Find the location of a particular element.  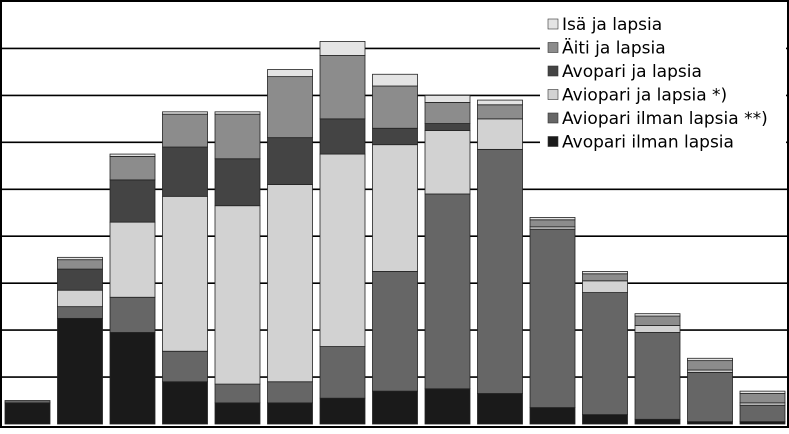

legend-label: Äiti ja lapsia is located at coordinates (614, 48).